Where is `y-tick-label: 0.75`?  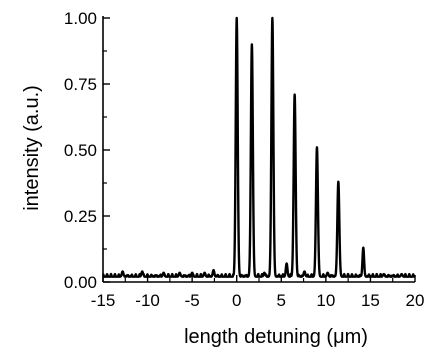 y-tick-label: 0.75 is located at coordinates (80, 84).